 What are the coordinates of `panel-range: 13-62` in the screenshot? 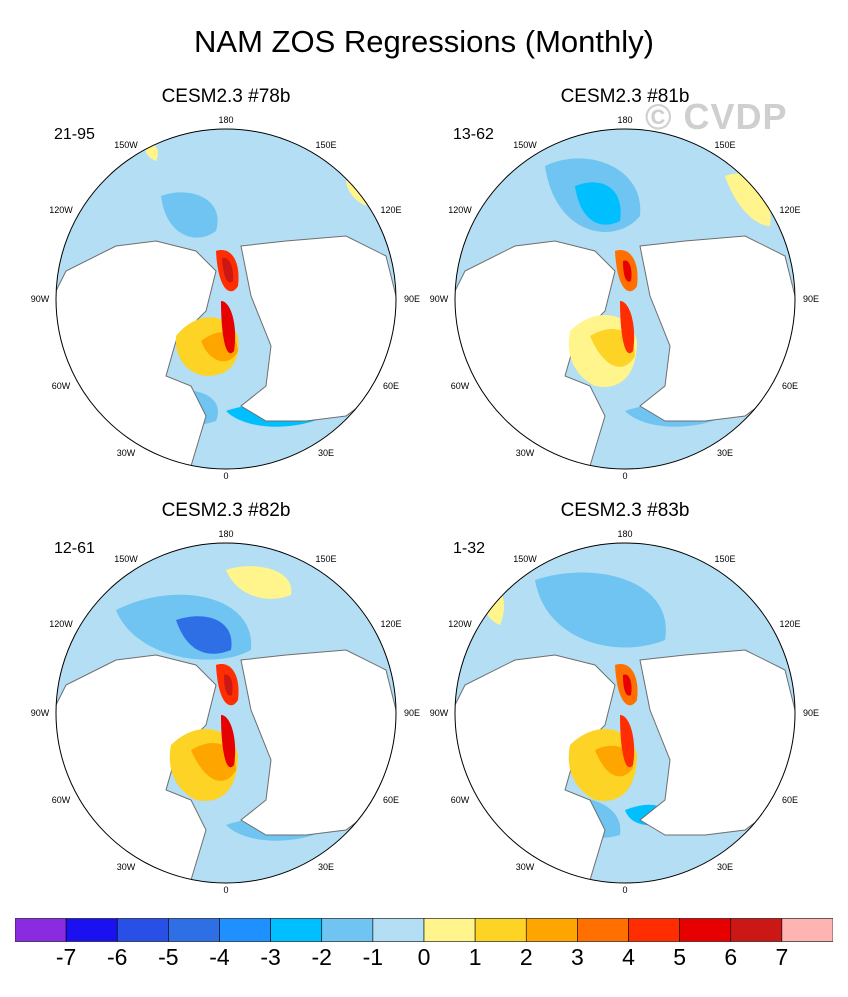 It's located at (473, 134).